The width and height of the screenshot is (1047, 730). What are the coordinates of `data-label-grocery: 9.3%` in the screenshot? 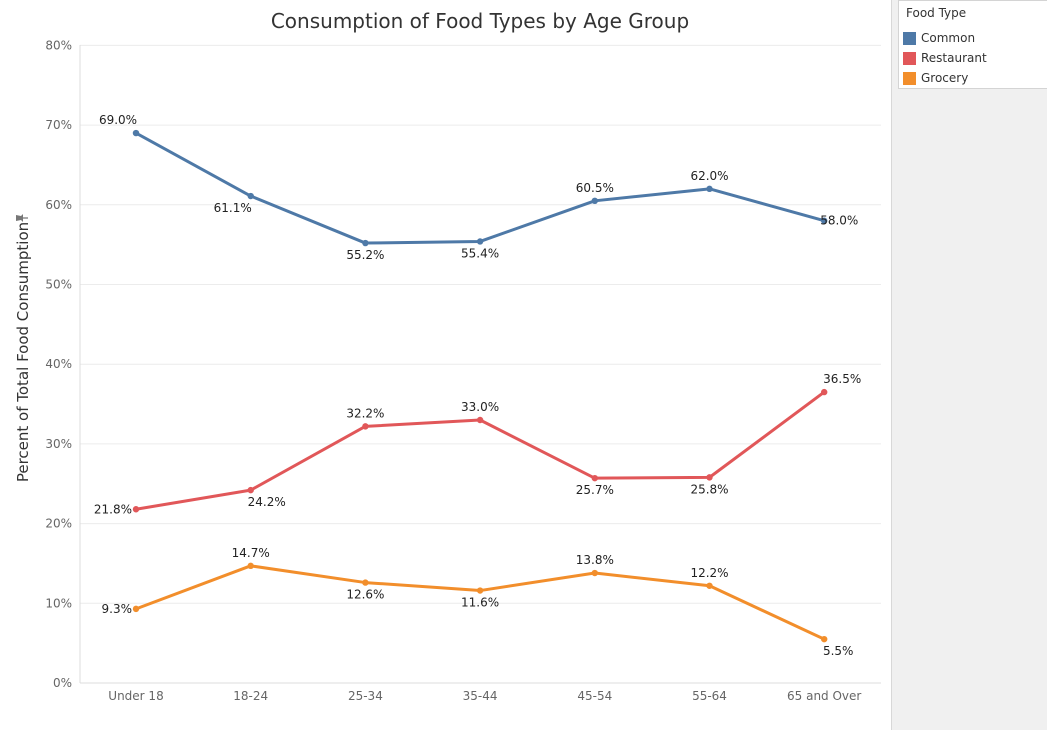 It's located at (117, 609).